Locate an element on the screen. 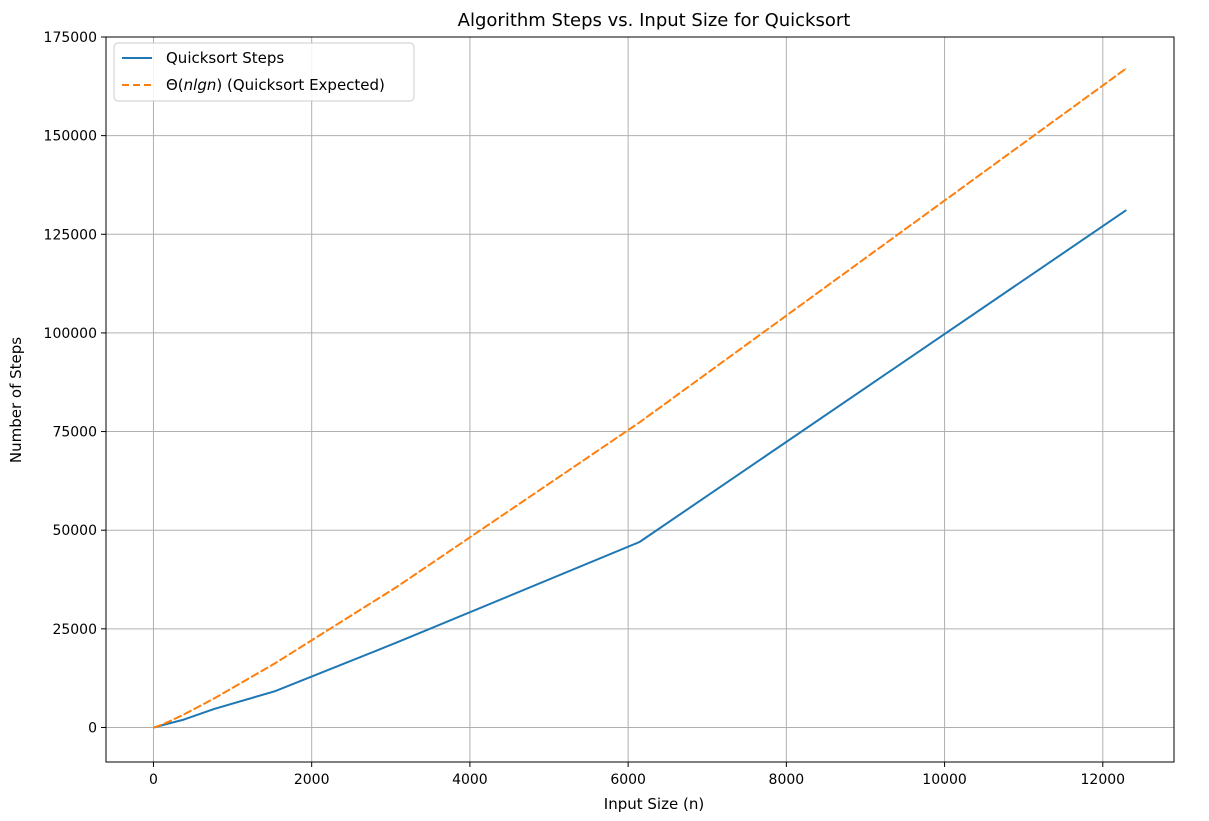 This screenshot has width=1209, height=821. y-tick-label: 100000 is located at coordinates (70, 334).